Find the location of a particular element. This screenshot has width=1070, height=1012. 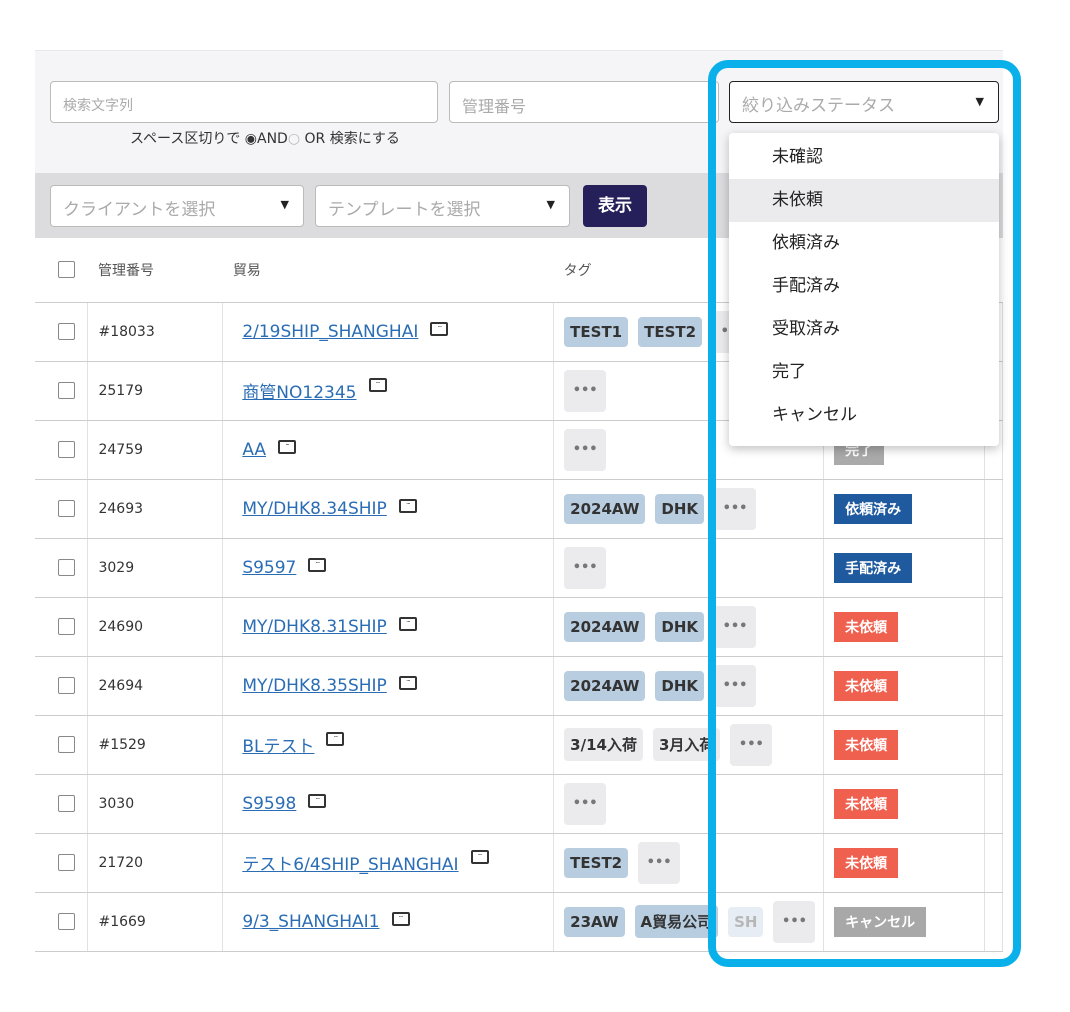

status-badge: キャンセル is located at coordinates (880, 921).